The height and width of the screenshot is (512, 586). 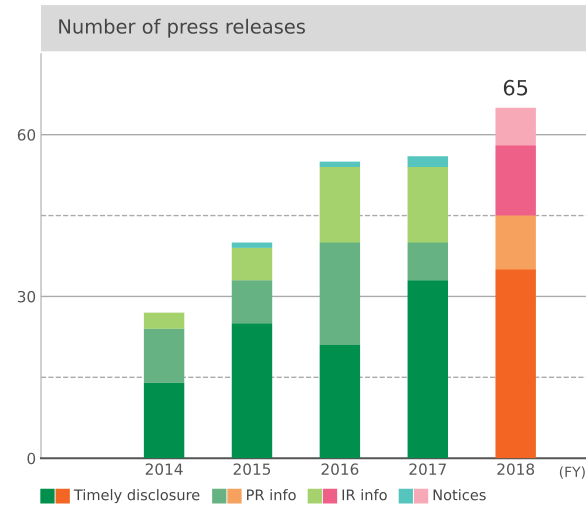 What do you see at coordinates (27, 296) in the screenshot?
I see `y-tick-label: 30` at bounding box center [27, 296].